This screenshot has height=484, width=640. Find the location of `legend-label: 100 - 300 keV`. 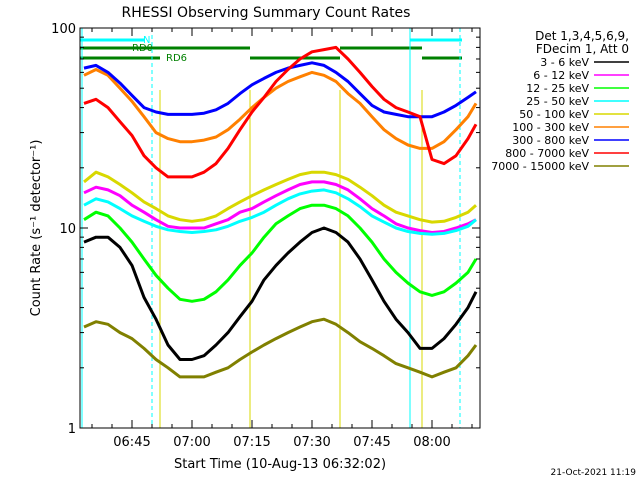

legend-label: 100 - 300 keV is located at coordinates (550, 127).